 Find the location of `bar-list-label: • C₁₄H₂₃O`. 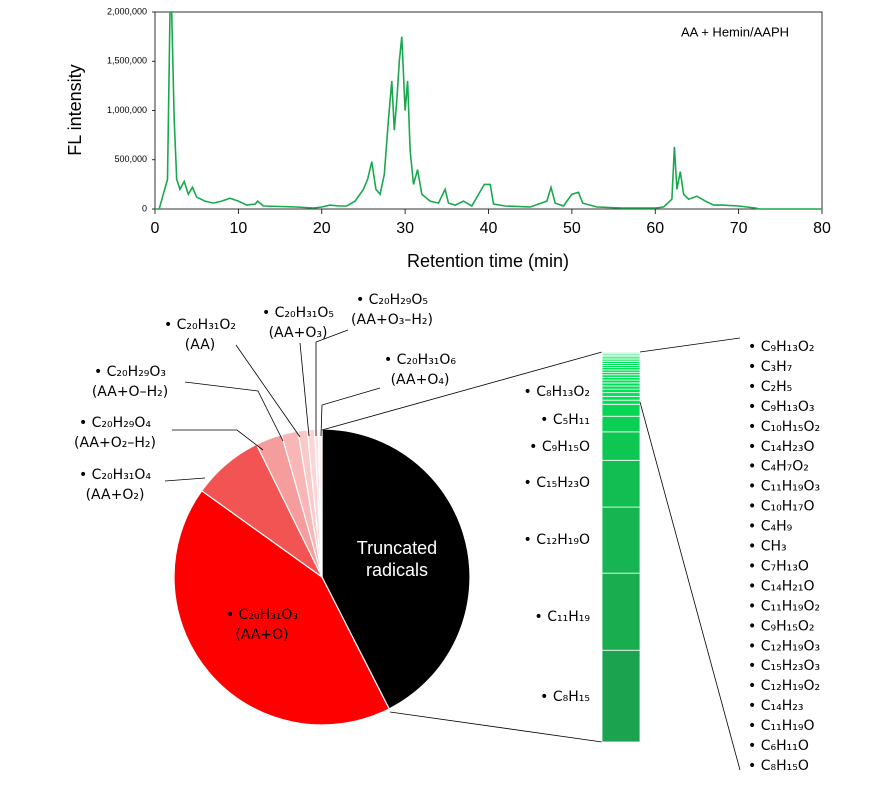

bar-list-label: • C₁₄H₂₃O is located at coordinates (781, 447).